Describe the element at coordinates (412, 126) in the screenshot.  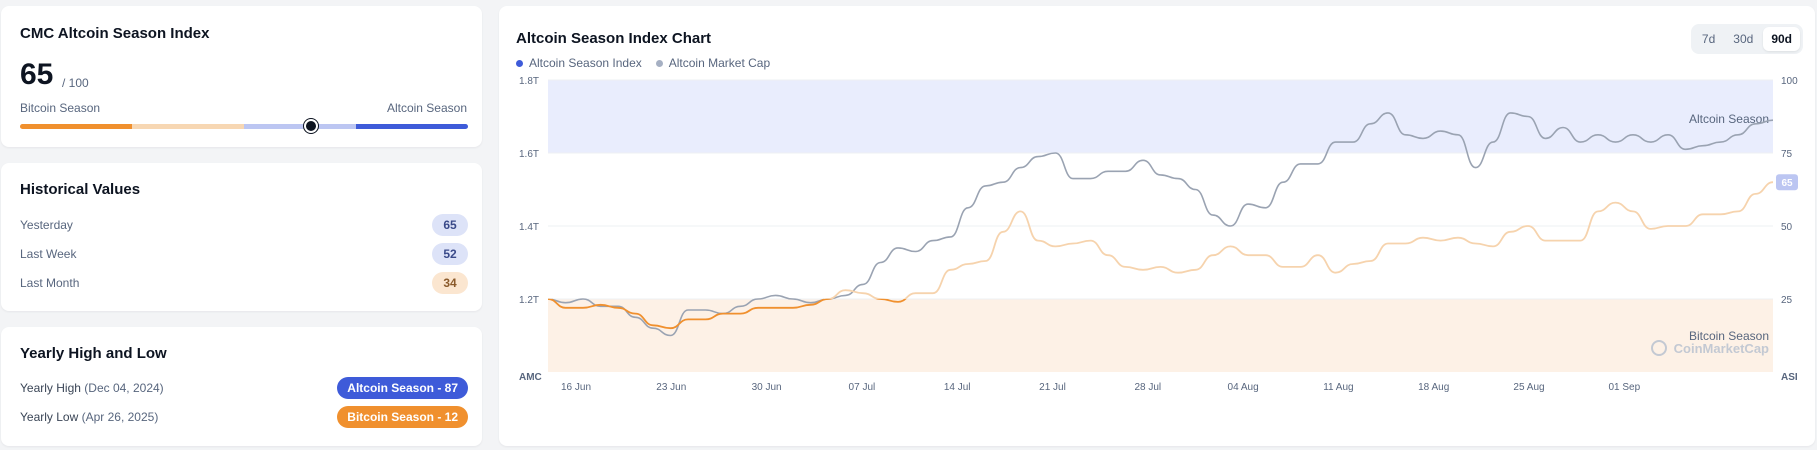
I see `gauge-segment-altcoin` at that location.